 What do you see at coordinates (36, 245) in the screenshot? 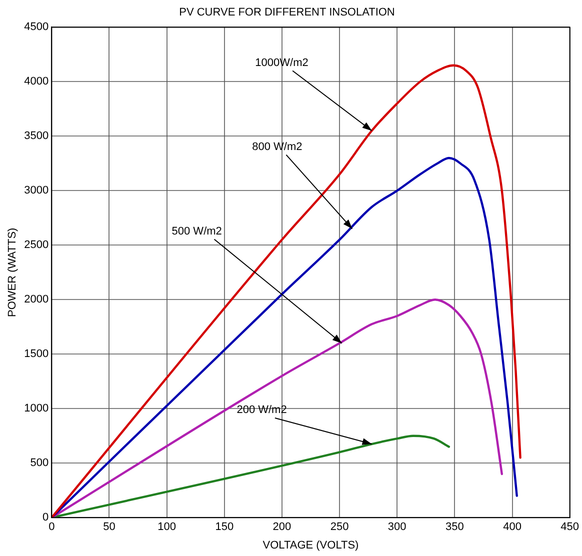
I see `y-tick-label: 2500` at bounding box center [36, 245].